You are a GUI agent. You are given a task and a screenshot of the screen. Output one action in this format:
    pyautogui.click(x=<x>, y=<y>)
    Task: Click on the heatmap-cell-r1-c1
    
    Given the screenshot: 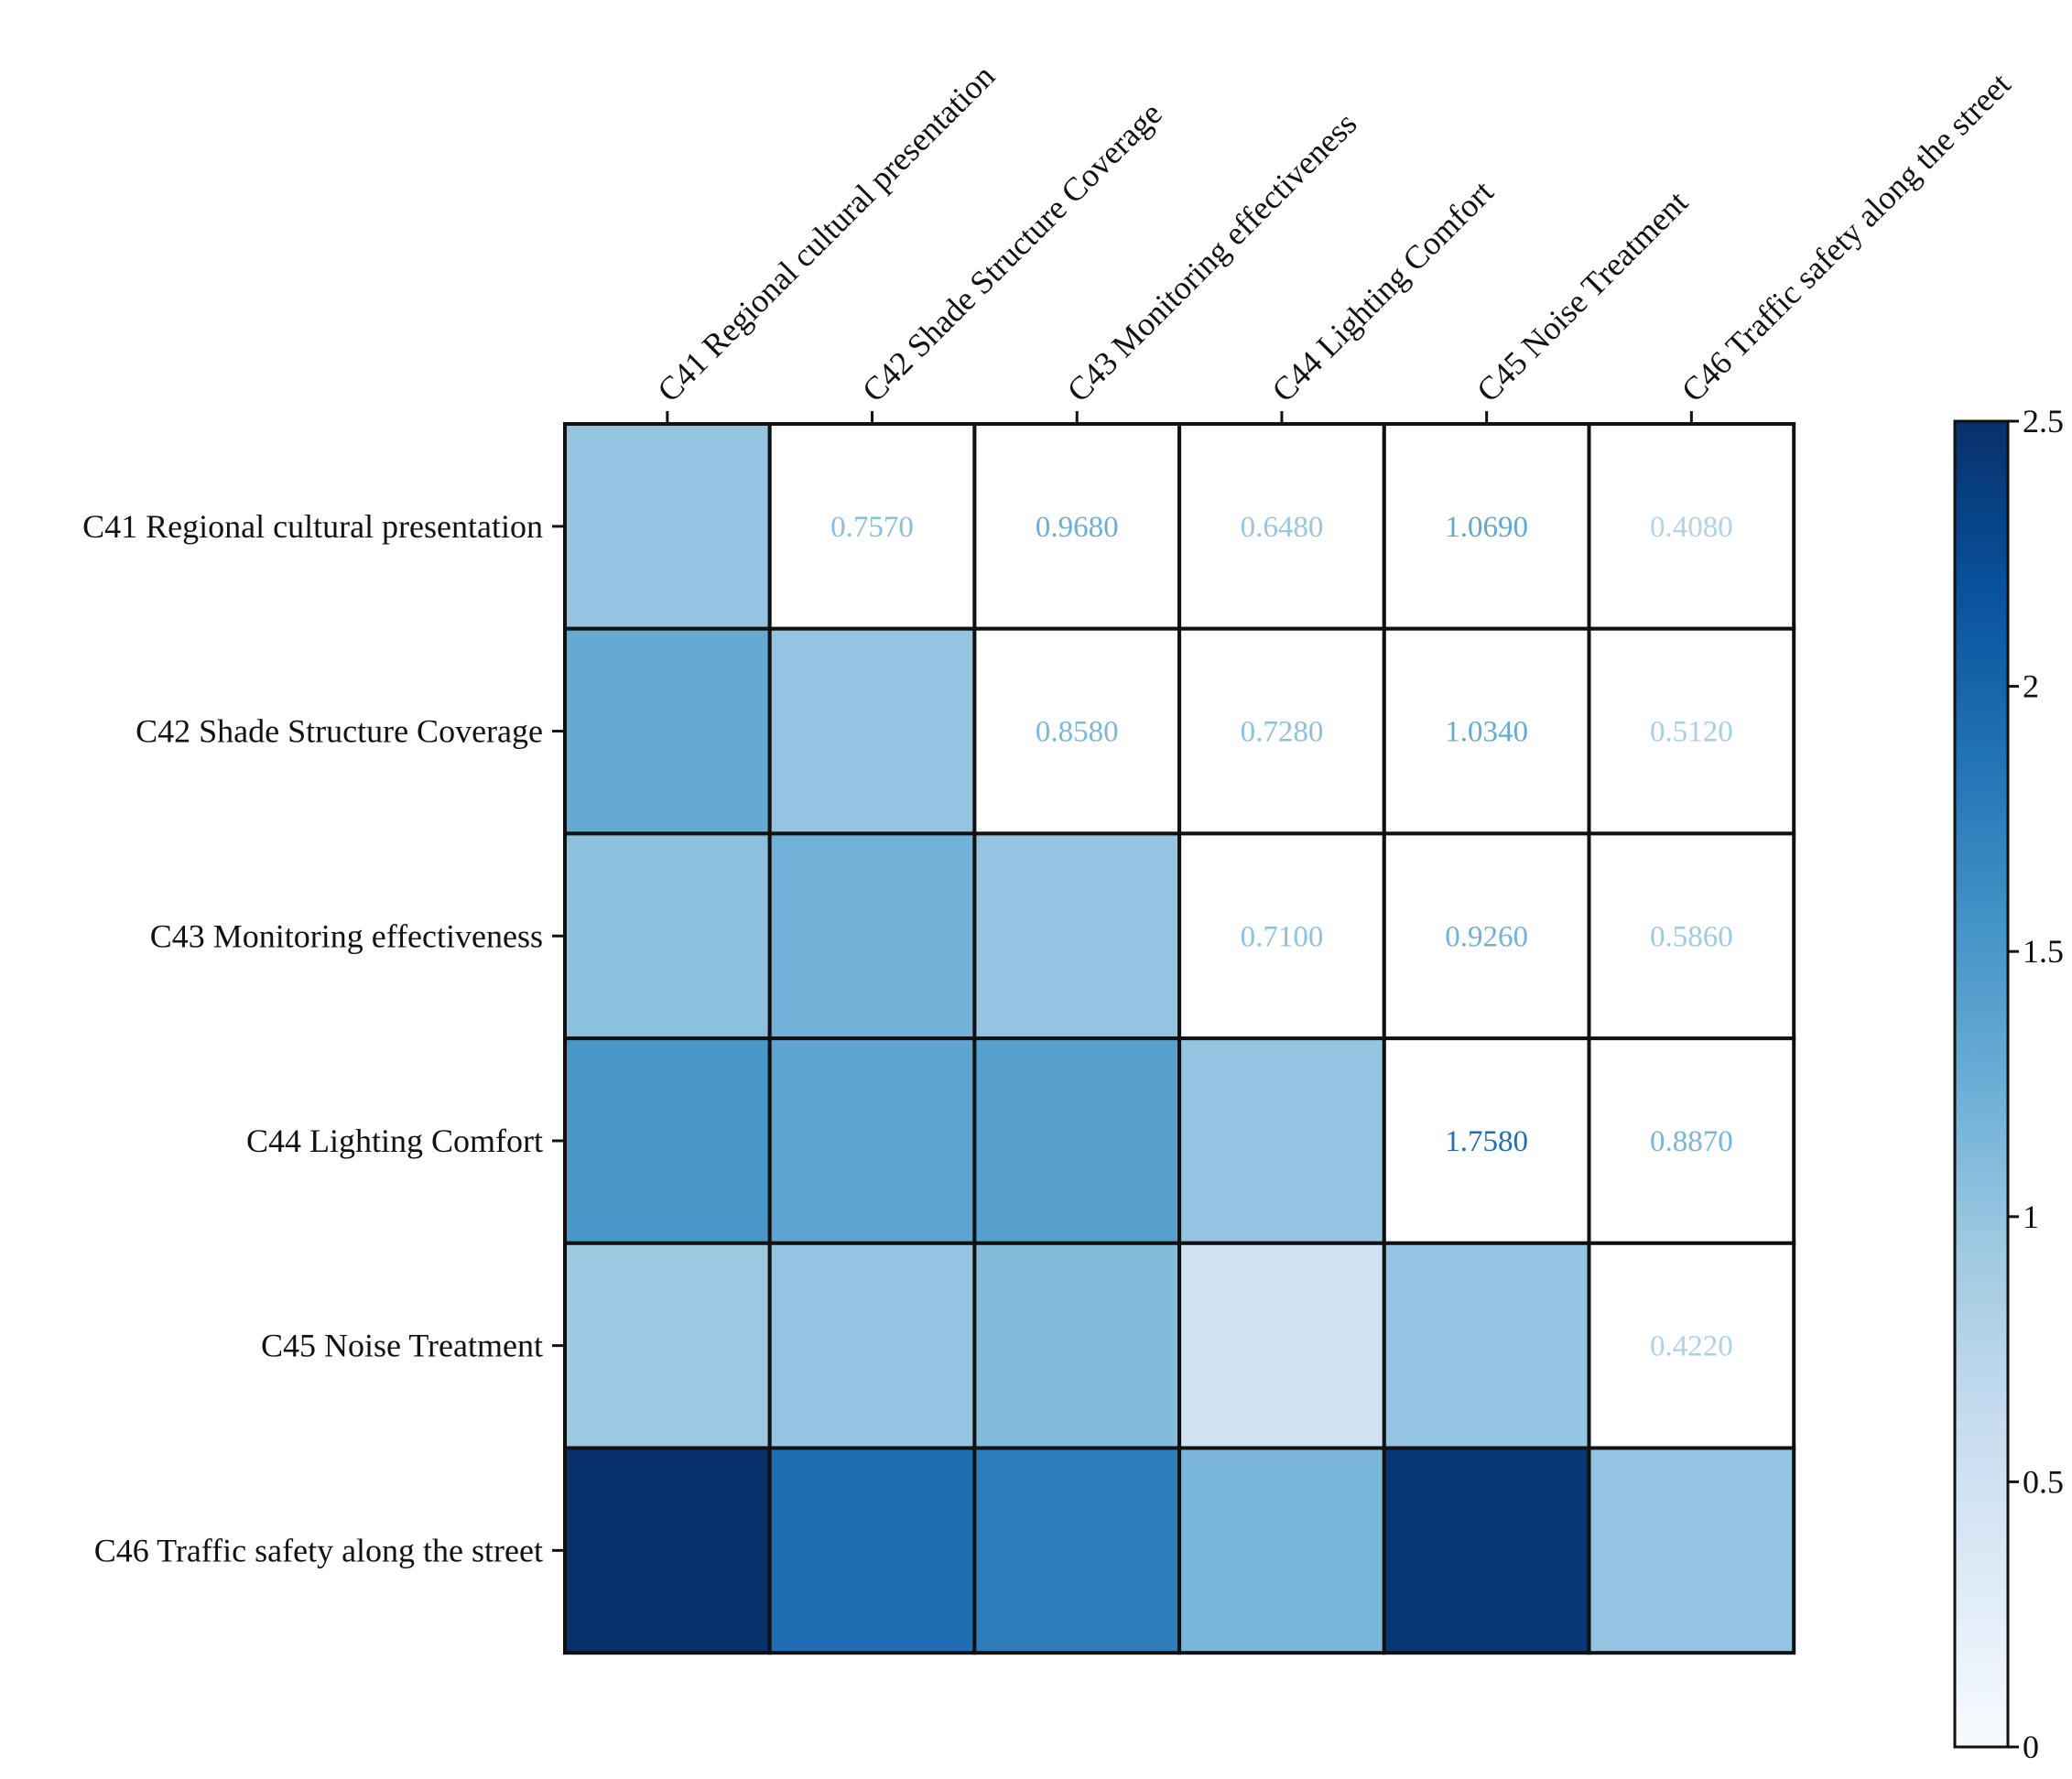 What is the action you would take?
    pyautogui.click(x=667, y=526)
    